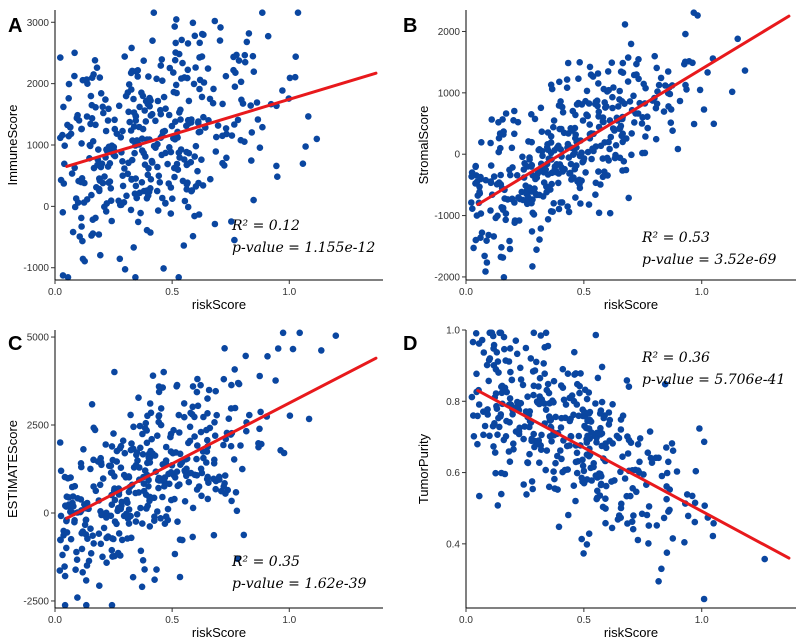 This screenshot has width=809, height=637. What do you see at coordinates (631, 304) in the screenshot?
I see `x-axis-title: riskScore` at bounding box center [631, 304].